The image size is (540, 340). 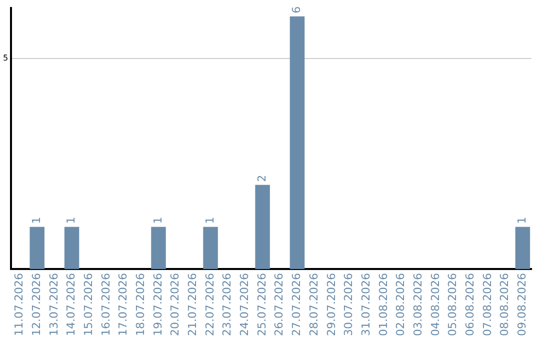 What do you see at coordinates (365, 304) in the screenshot?
I see `x-tick-label: 31.07.2026` at bounding box center [365, 304].